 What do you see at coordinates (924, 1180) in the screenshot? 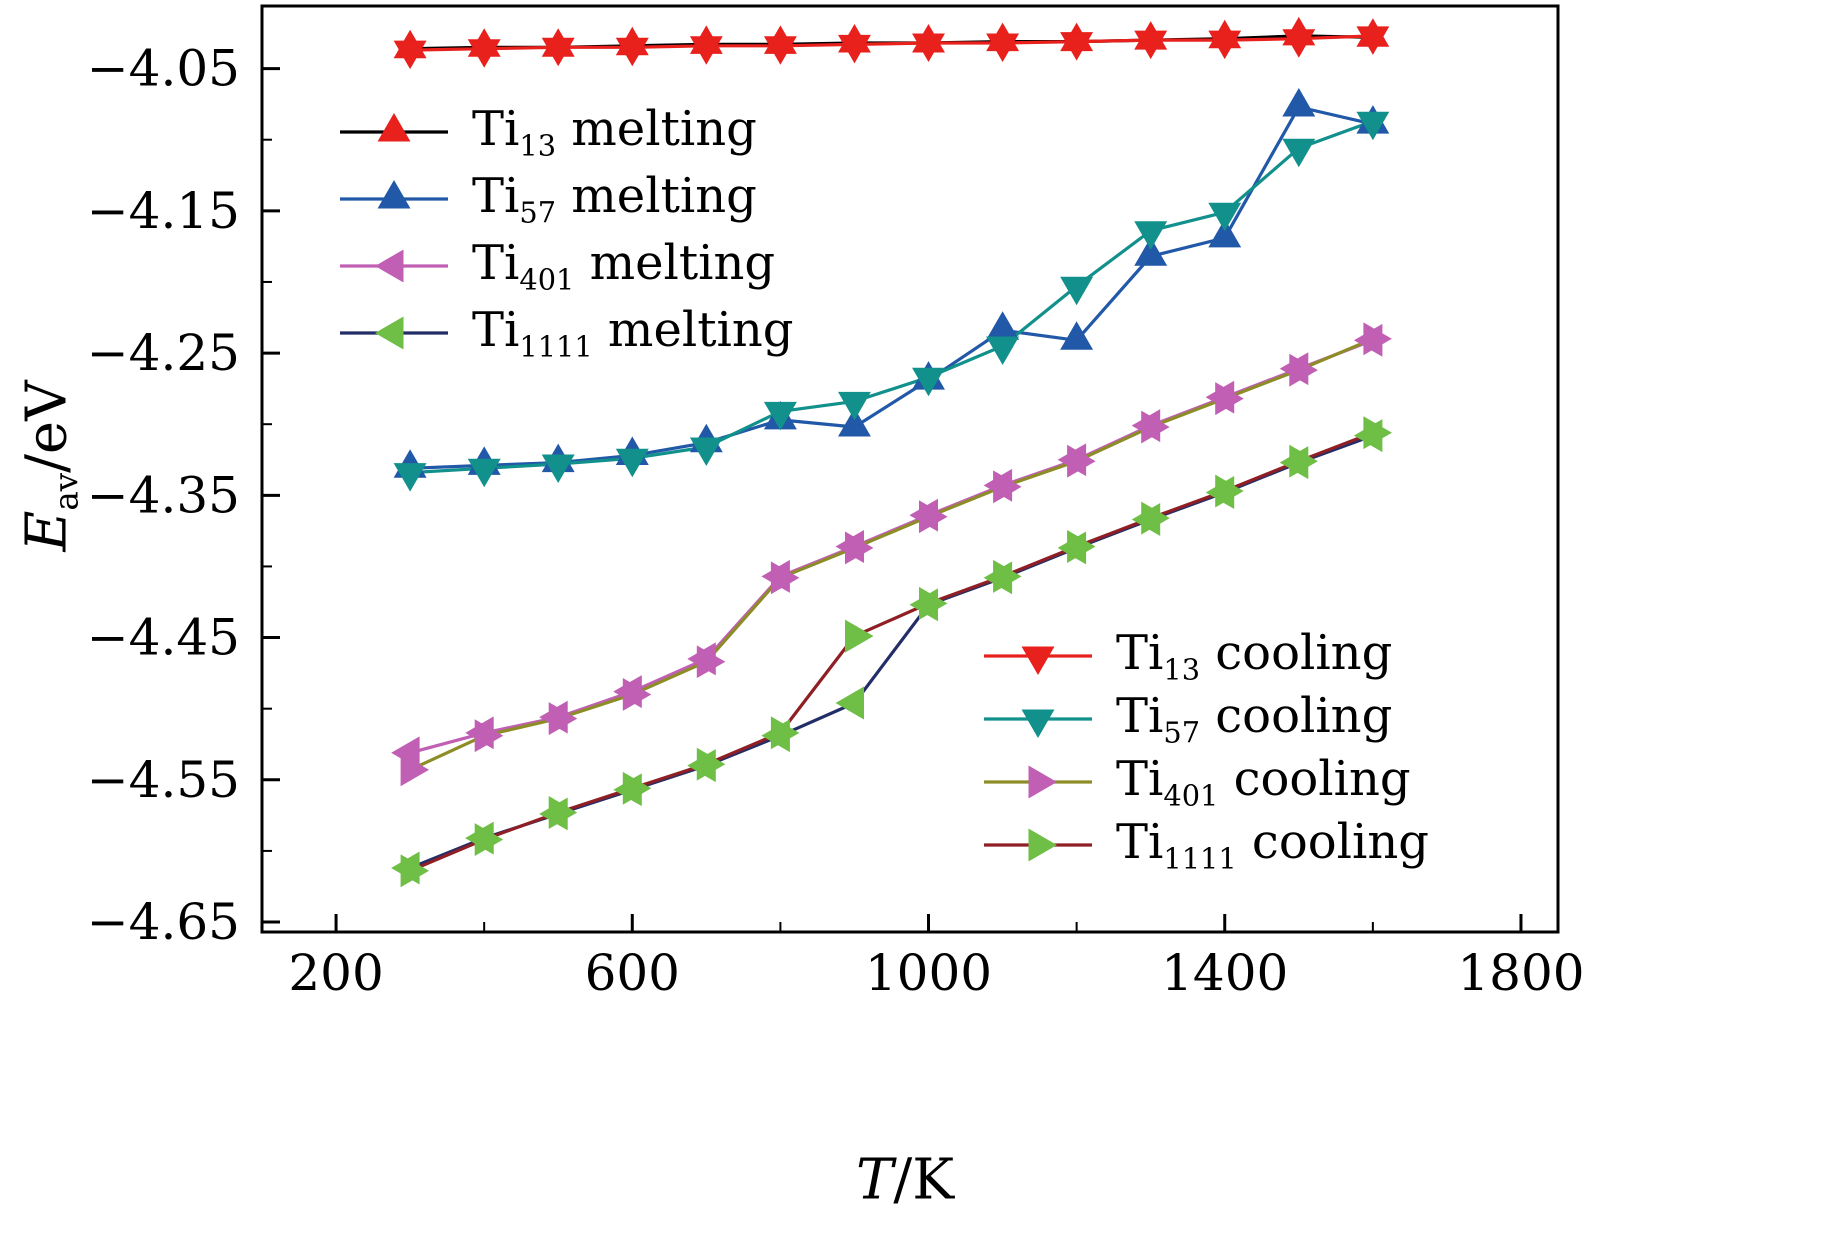
I see `xlabel-units: /K` at bounding box center [924, 1180].